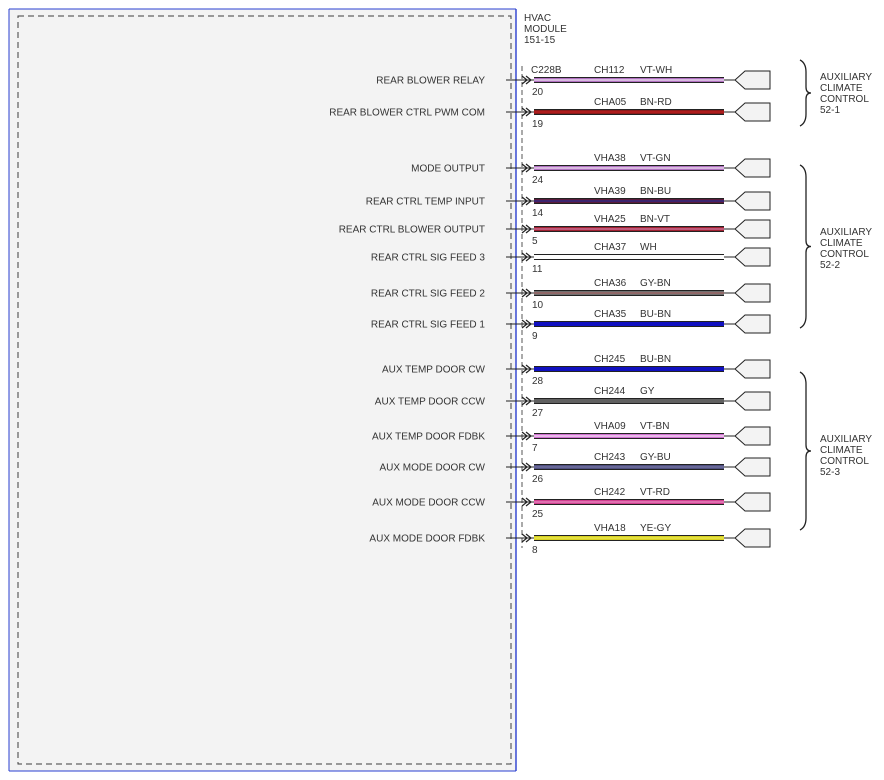 The height and width of the screenshot is (780, 884). What do you see at coordinates (570, 539) in the screenshot?
I see `circuit-row-8: AUX MODE DOOR FDBK 8 VHA18 YE-GY` at bounding box center [570, 539].